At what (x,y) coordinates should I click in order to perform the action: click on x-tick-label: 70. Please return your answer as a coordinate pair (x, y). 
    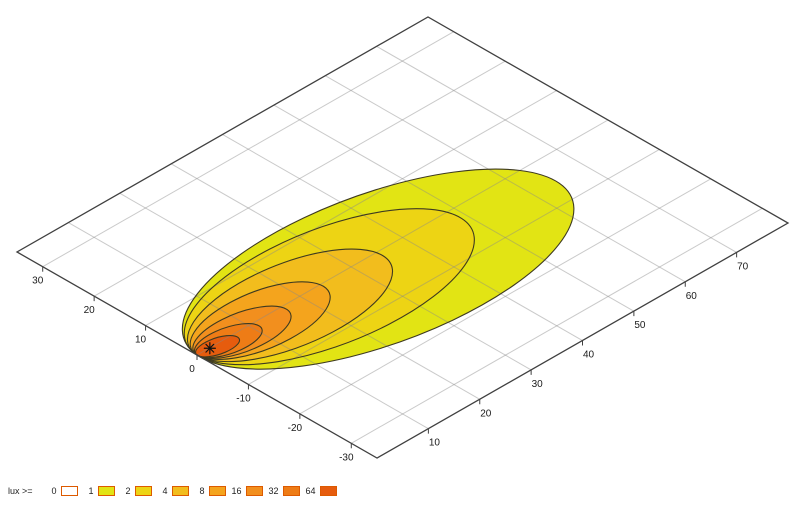
    Looking at the image, I should click on (743, 266).